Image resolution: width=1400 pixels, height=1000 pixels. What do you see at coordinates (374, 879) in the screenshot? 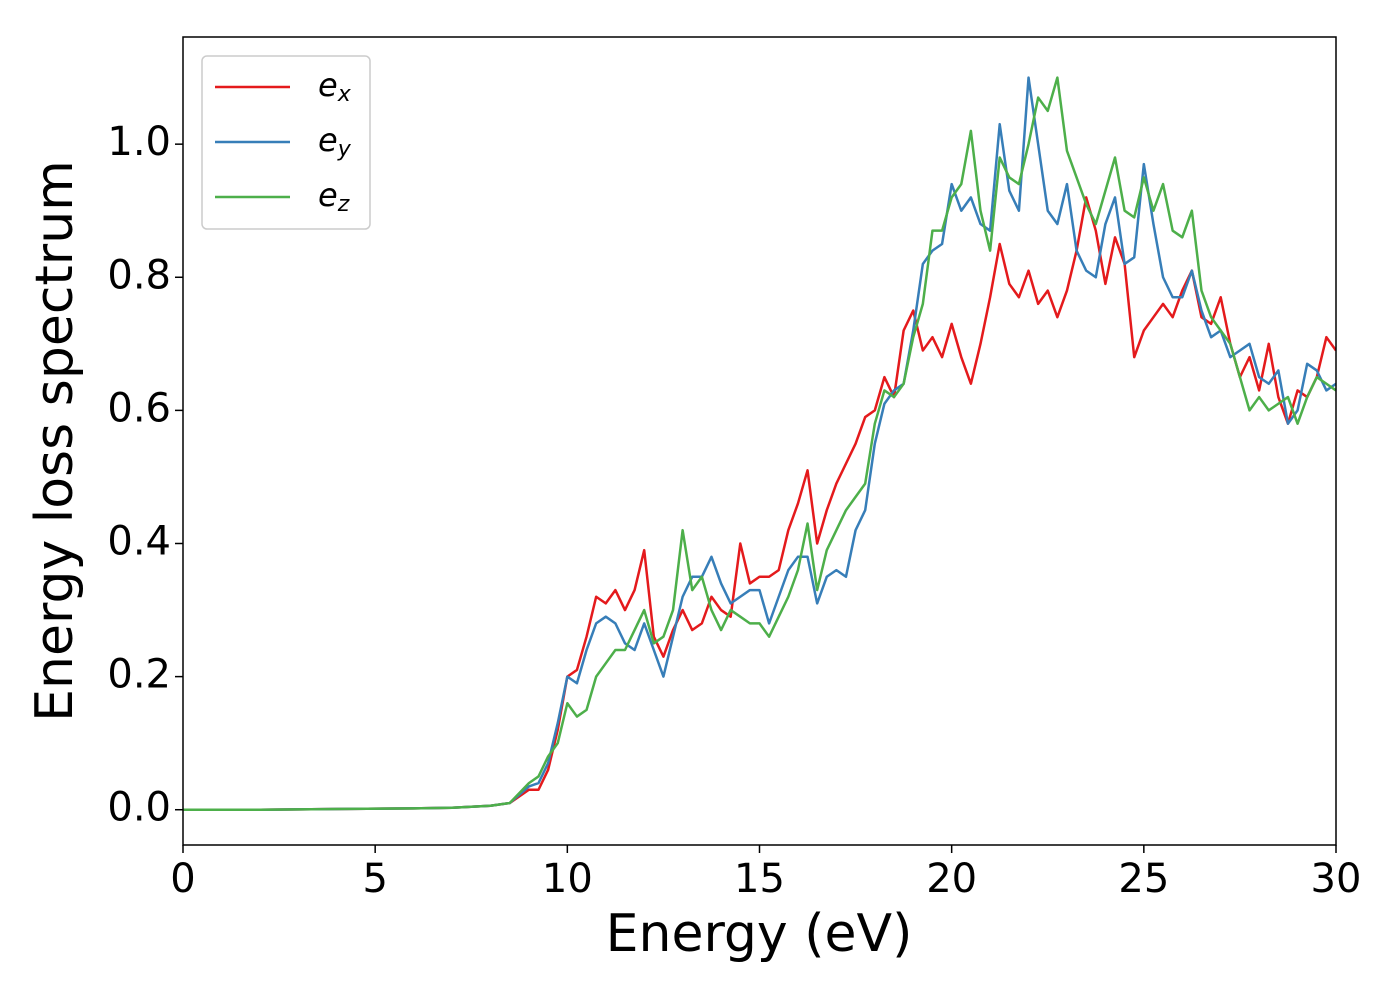
I see `x-tick-label: 5` at bounding box center [374, 879].